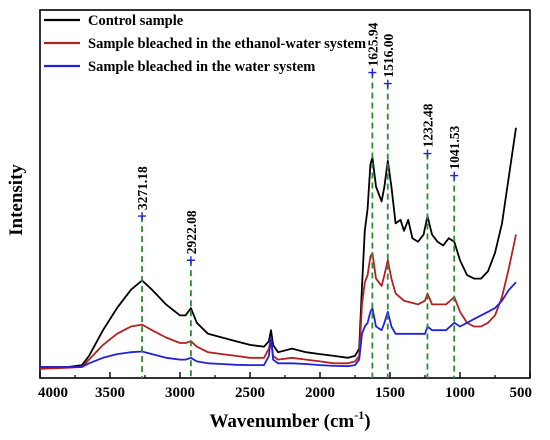 This screenshot has height=440, width=550. I want to click on x-tick-label-5: 2000, so click(320, 393).